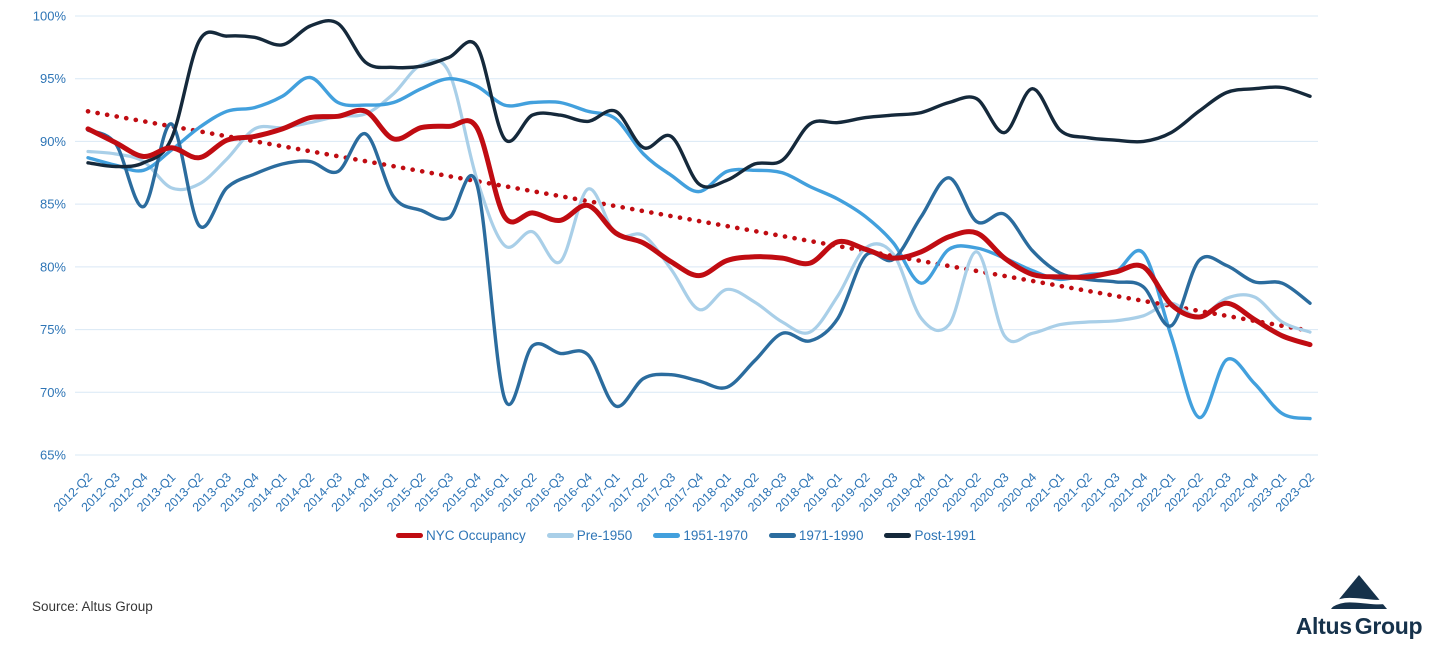 This screenshot has width=1440, height=649. Describe the element at coordinates (475, 535) in the screenshot. I see `legend-label: NYC Occupancy` at that location.